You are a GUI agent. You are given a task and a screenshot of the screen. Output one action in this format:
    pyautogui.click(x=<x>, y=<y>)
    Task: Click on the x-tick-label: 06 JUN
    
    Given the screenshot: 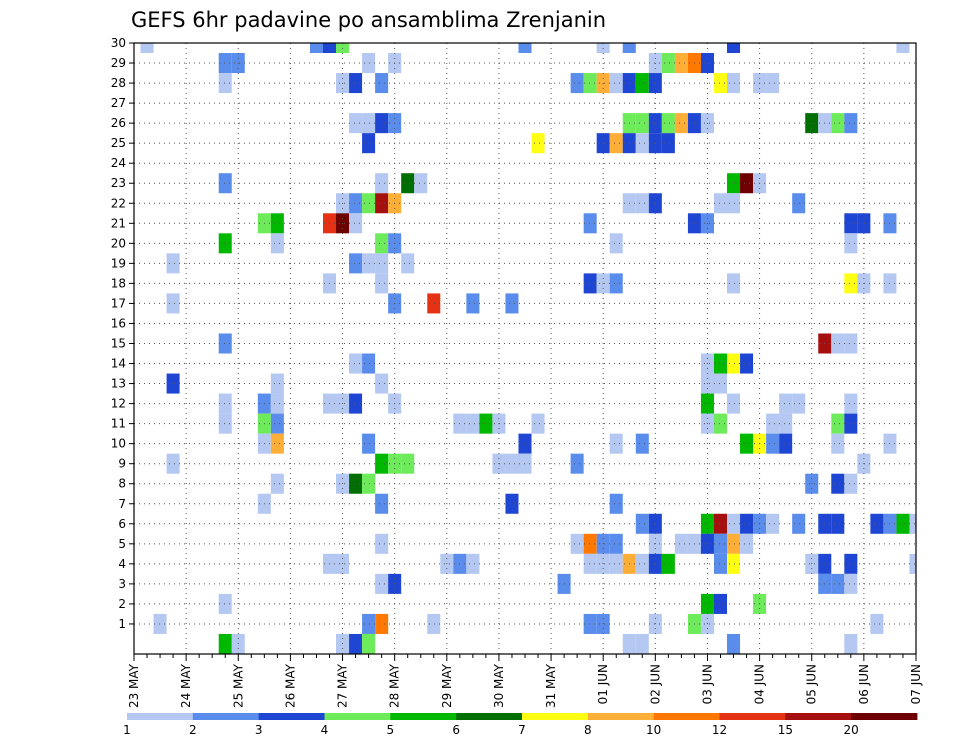 What is the action you would take?
    pyautogui.click(x=864, y=684)
    